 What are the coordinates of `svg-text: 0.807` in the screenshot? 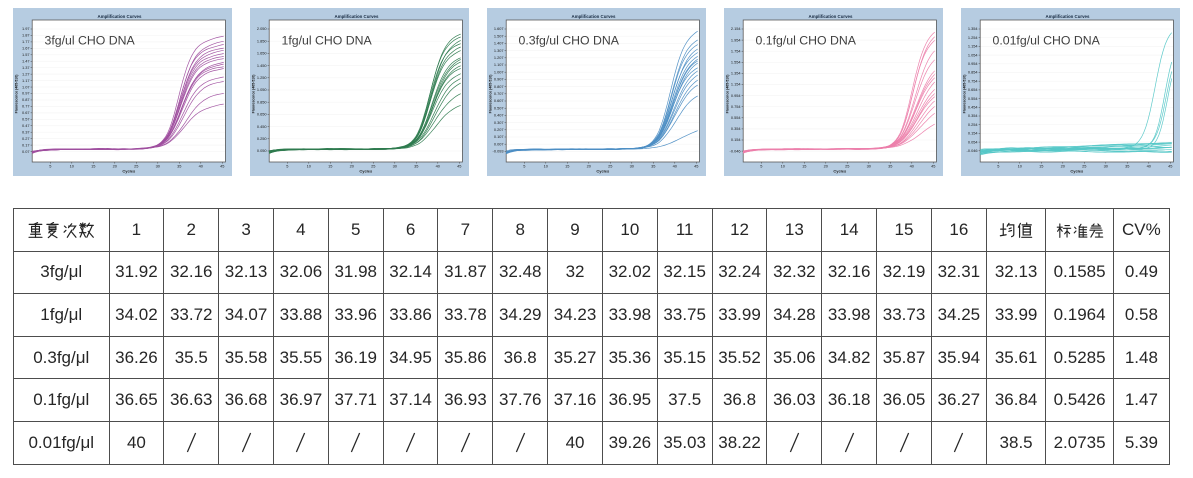 It's located at (499, 86).